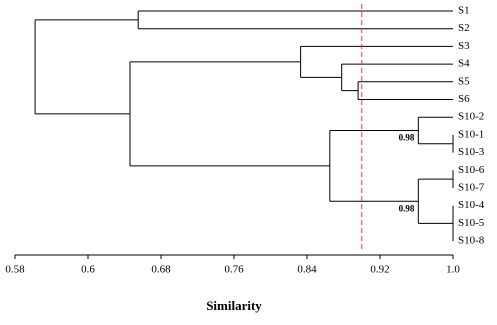 The image size is (497, 325). I want to click on x-axis-label: Similarity, so click(234, 305).